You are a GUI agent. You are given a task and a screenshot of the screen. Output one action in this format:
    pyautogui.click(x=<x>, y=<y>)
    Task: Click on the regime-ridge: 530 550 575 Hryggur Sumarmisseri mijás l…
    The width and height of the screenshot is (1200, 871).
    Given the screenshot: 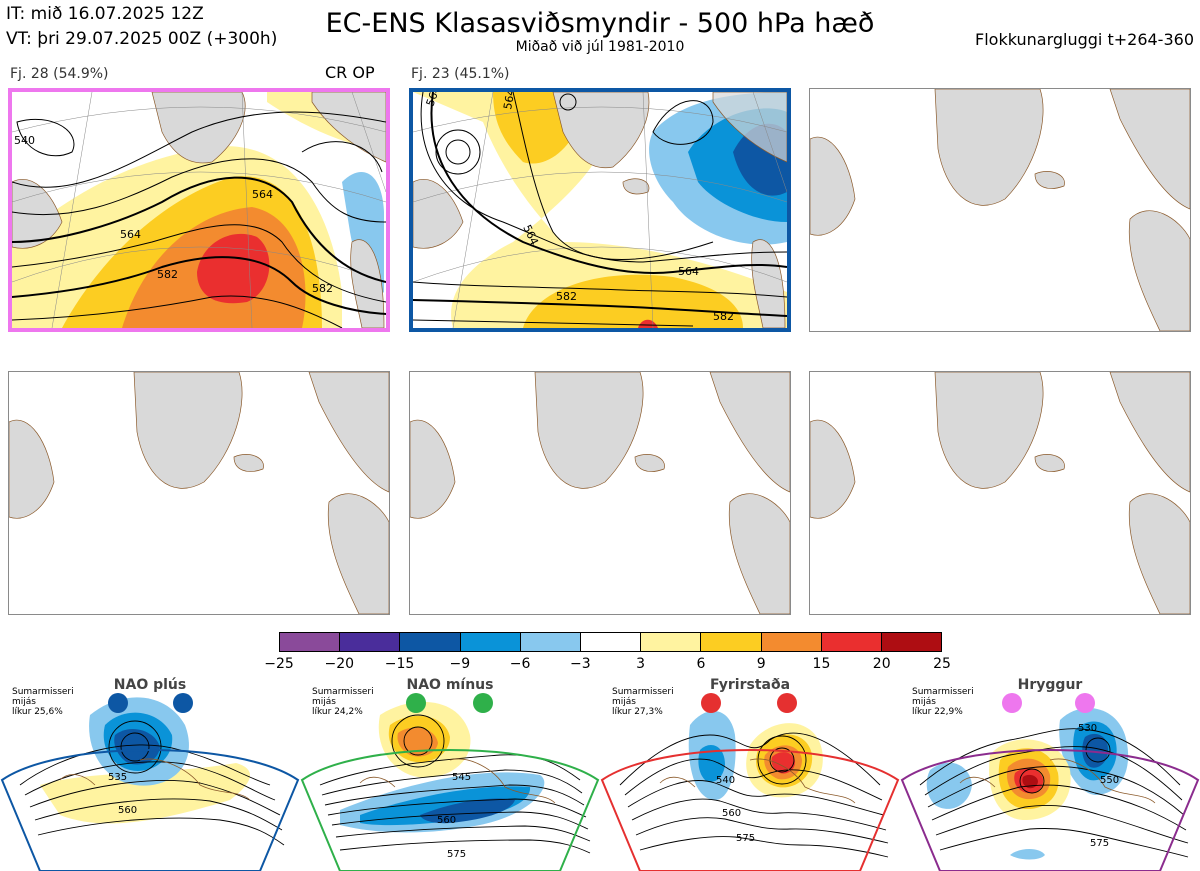 What is the action you would take?
    pyautogui.click(x=1050, y=773)
    